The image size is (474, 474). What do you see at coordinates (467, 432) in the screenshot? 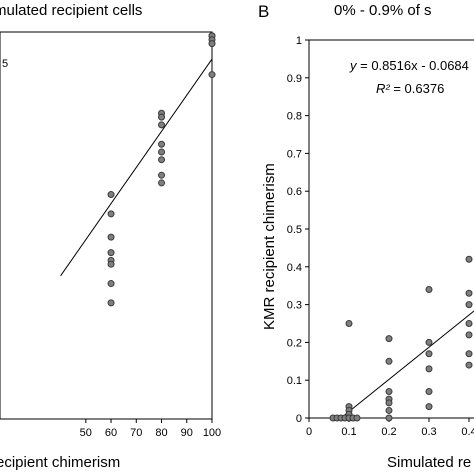
I see `x-tick-label: 0.4` at bounding box center [467, 432].